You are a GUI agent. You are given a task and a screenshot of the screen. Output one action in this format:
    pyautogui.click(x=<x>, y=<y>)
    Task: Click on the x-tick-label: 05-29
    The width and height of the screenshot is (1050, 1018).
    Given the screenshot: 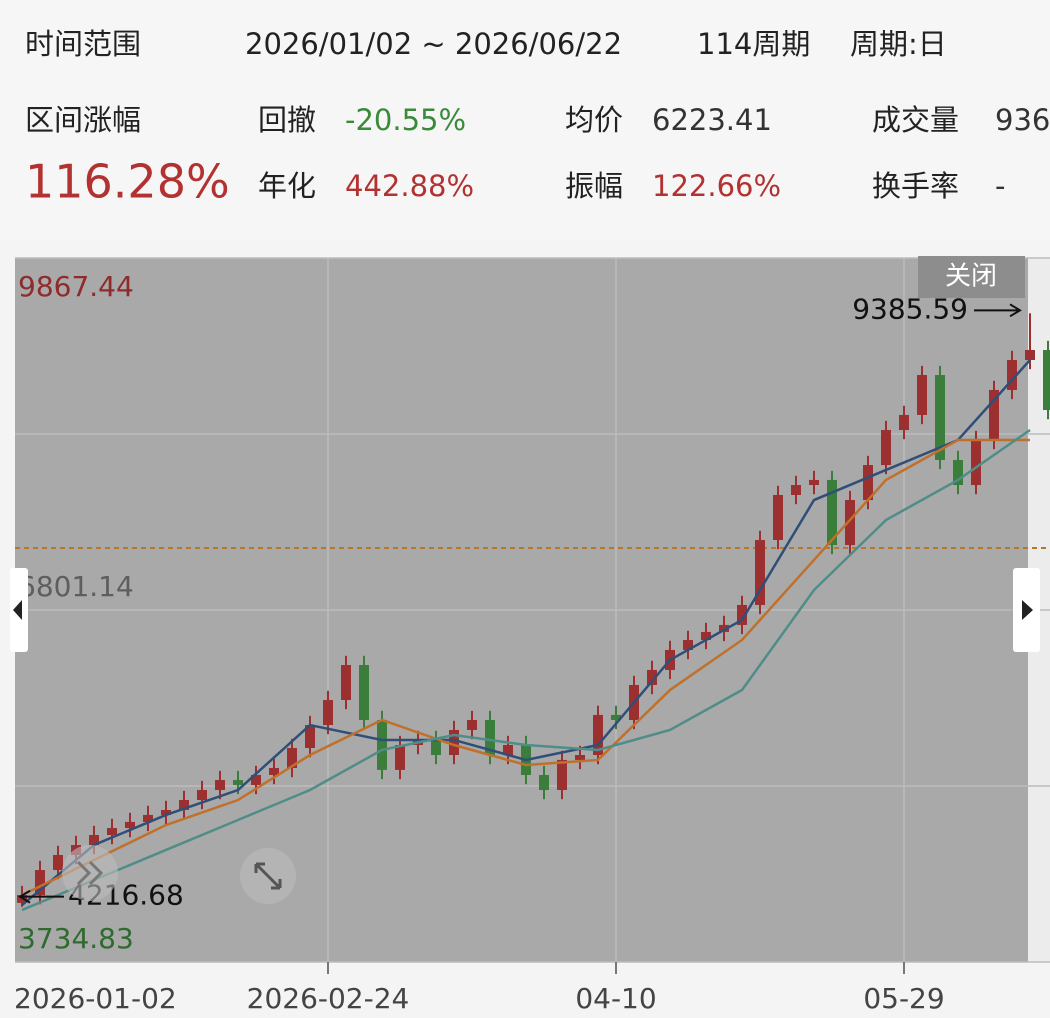 What is the action you would take?
    pyautogui.click(x=903, y=998)
    